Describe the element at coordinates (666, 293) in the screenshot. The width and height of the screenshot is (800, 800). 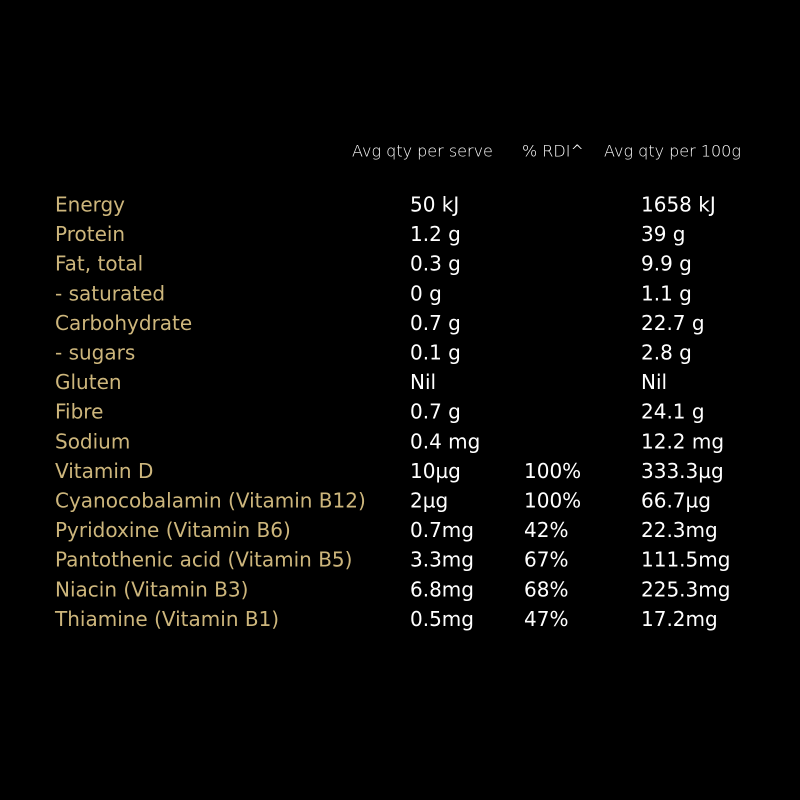
I see `per-100g-value: 1.1 g` at that location.